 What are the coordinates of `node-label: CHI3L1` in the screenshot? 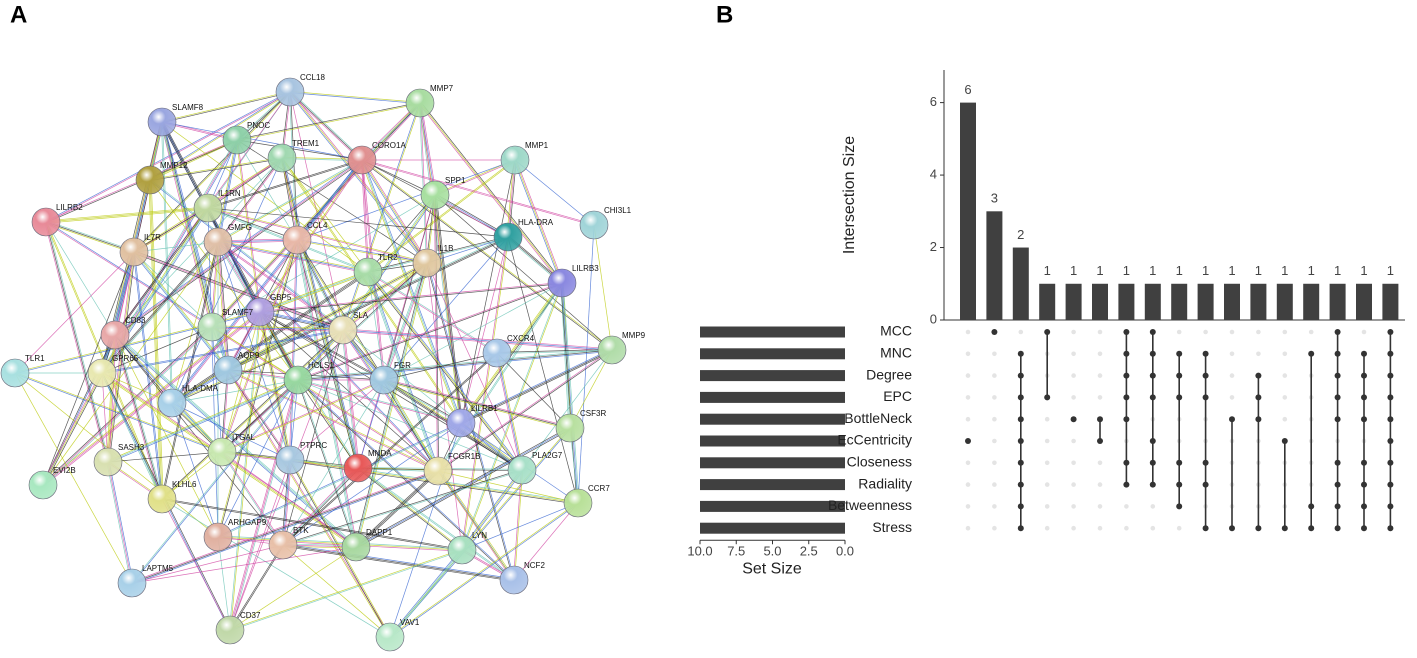 It's located at (618, 210).